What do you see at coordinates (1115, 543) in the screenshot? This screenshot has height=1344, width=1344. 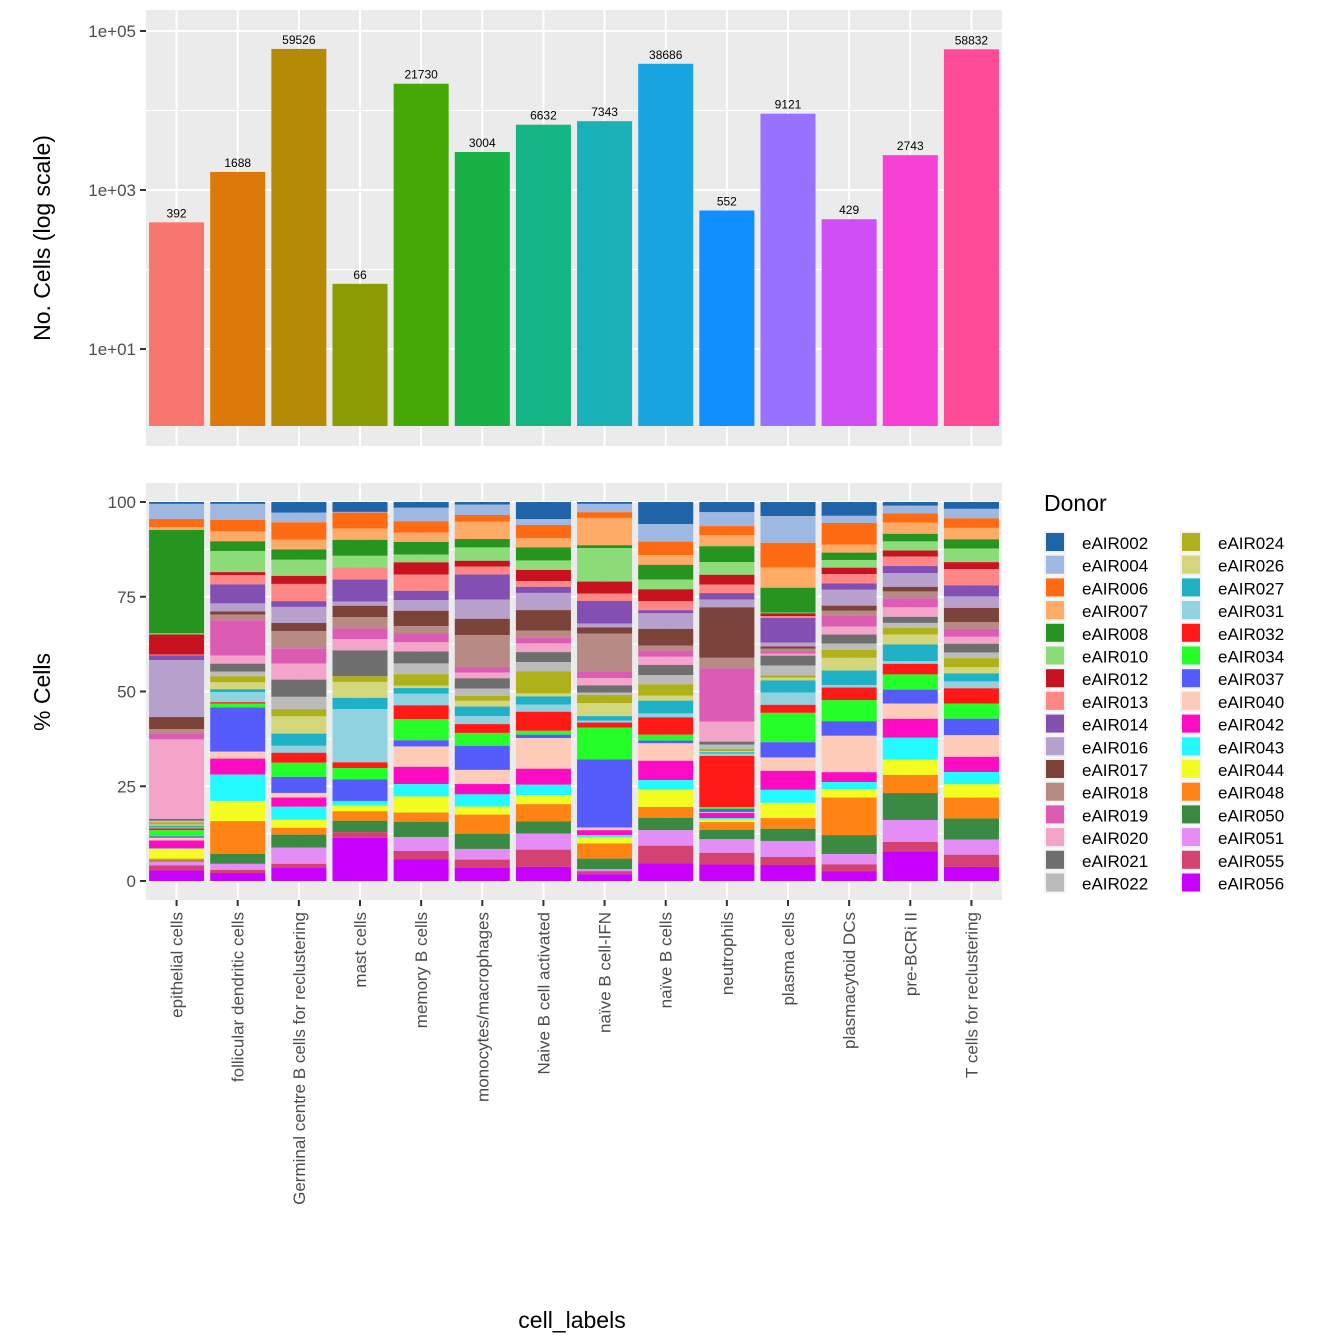 I see `legend-label: eAIR002` at bounding box center [1115, 543].